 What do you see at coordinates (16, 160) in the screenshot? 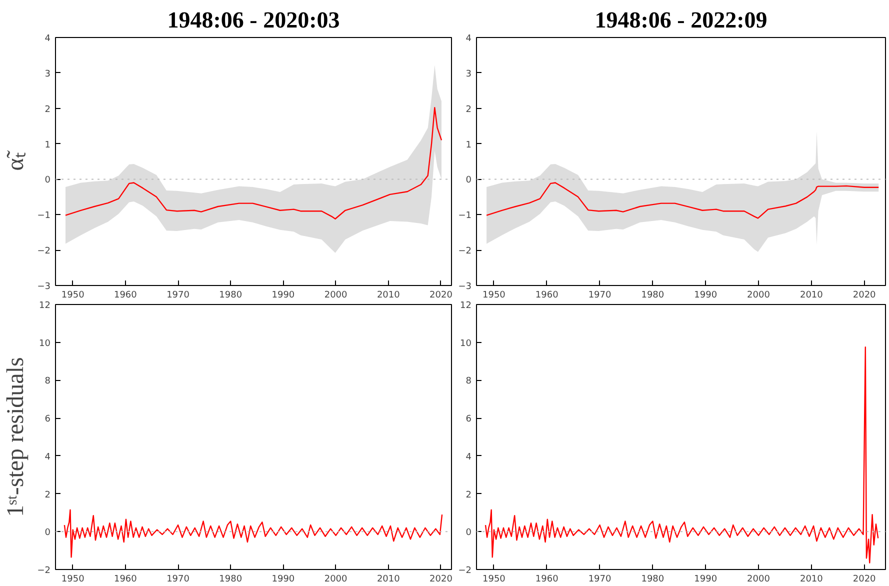
I see `y-axis-title: α̃ₜ` at bounding box center [16, 160].